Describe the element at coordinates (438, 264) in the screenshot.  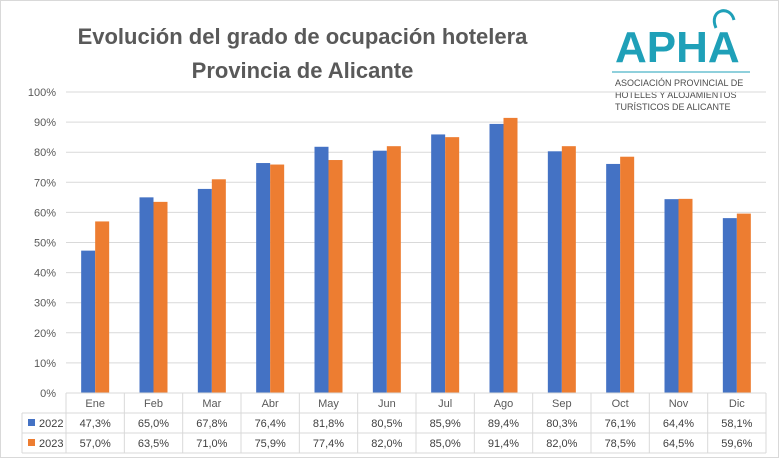
I see `bar-2022-Jul` at that location.